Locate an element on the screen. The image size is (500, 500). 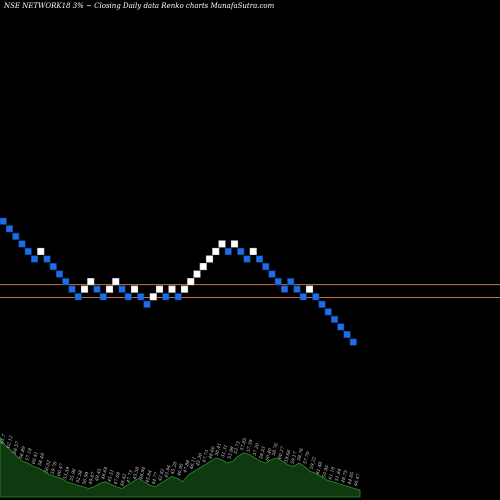
volume-label: 44.85 is located at coordinates (350, 478).